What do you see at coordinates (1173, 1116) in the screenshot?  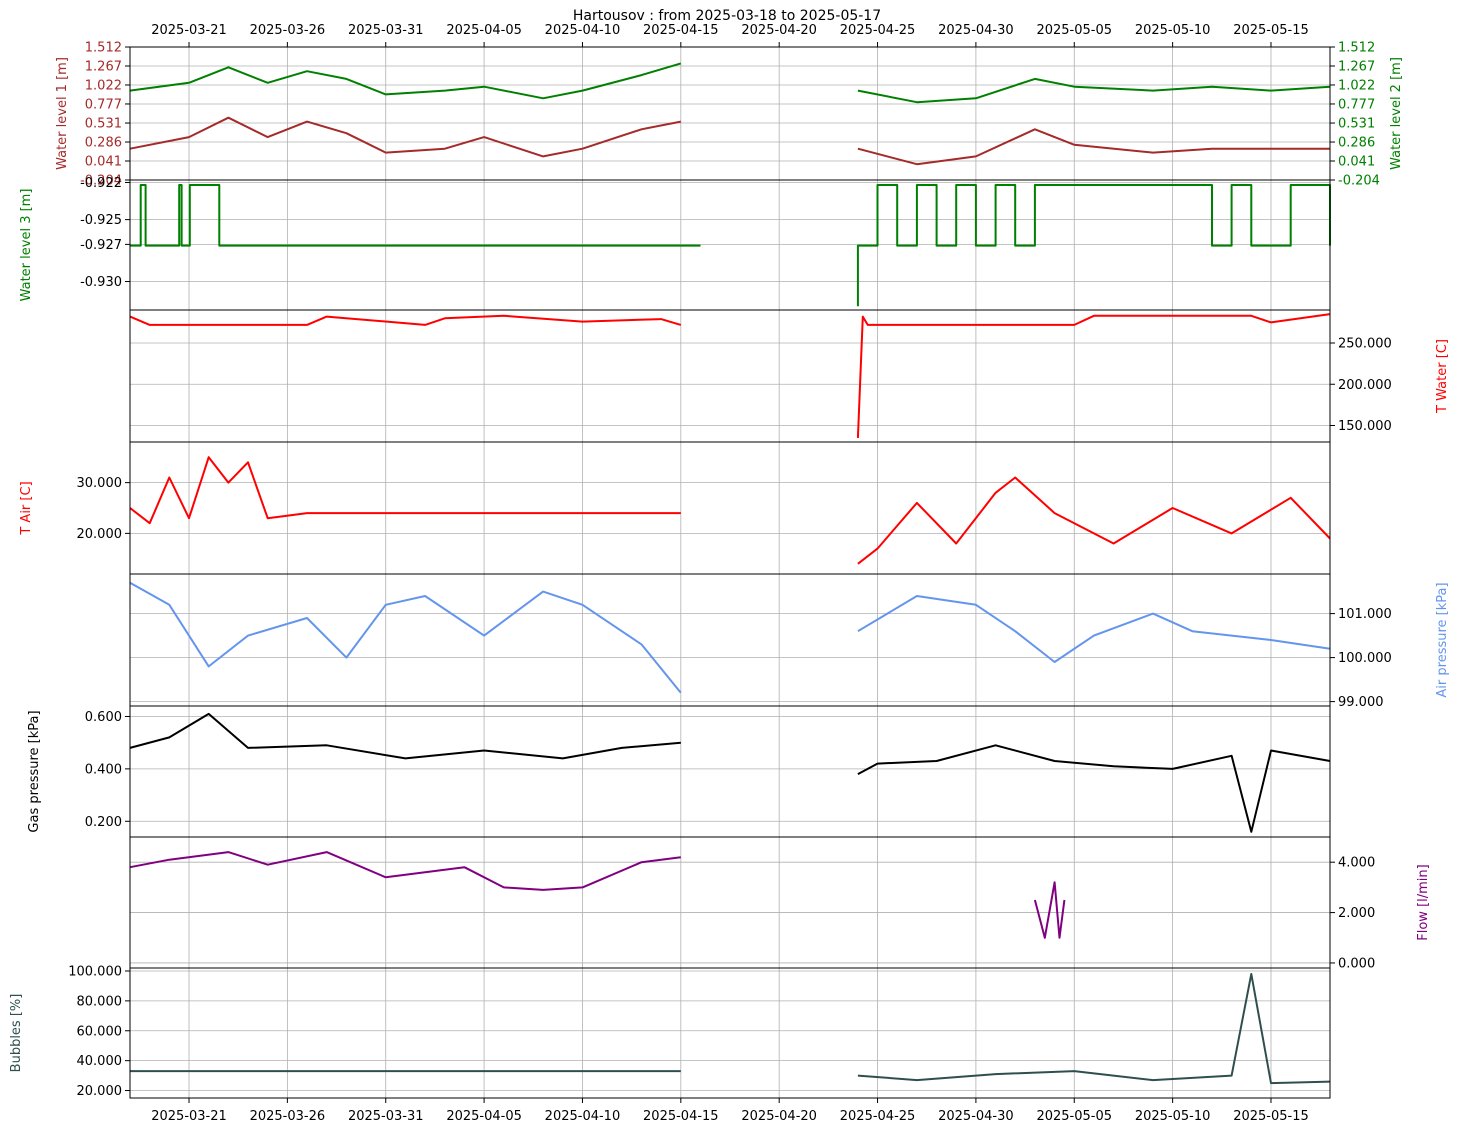 I see `x-tick-label-bottom: 2025-05-10` at bounding box center [1173, 1116].